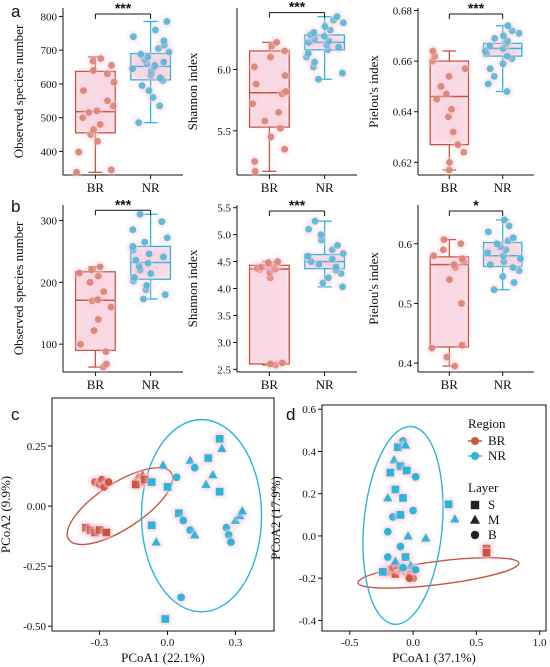 This screenshot has width=550, height=667. I want to click on y-tick-label: 0.66, so click(403, 62).